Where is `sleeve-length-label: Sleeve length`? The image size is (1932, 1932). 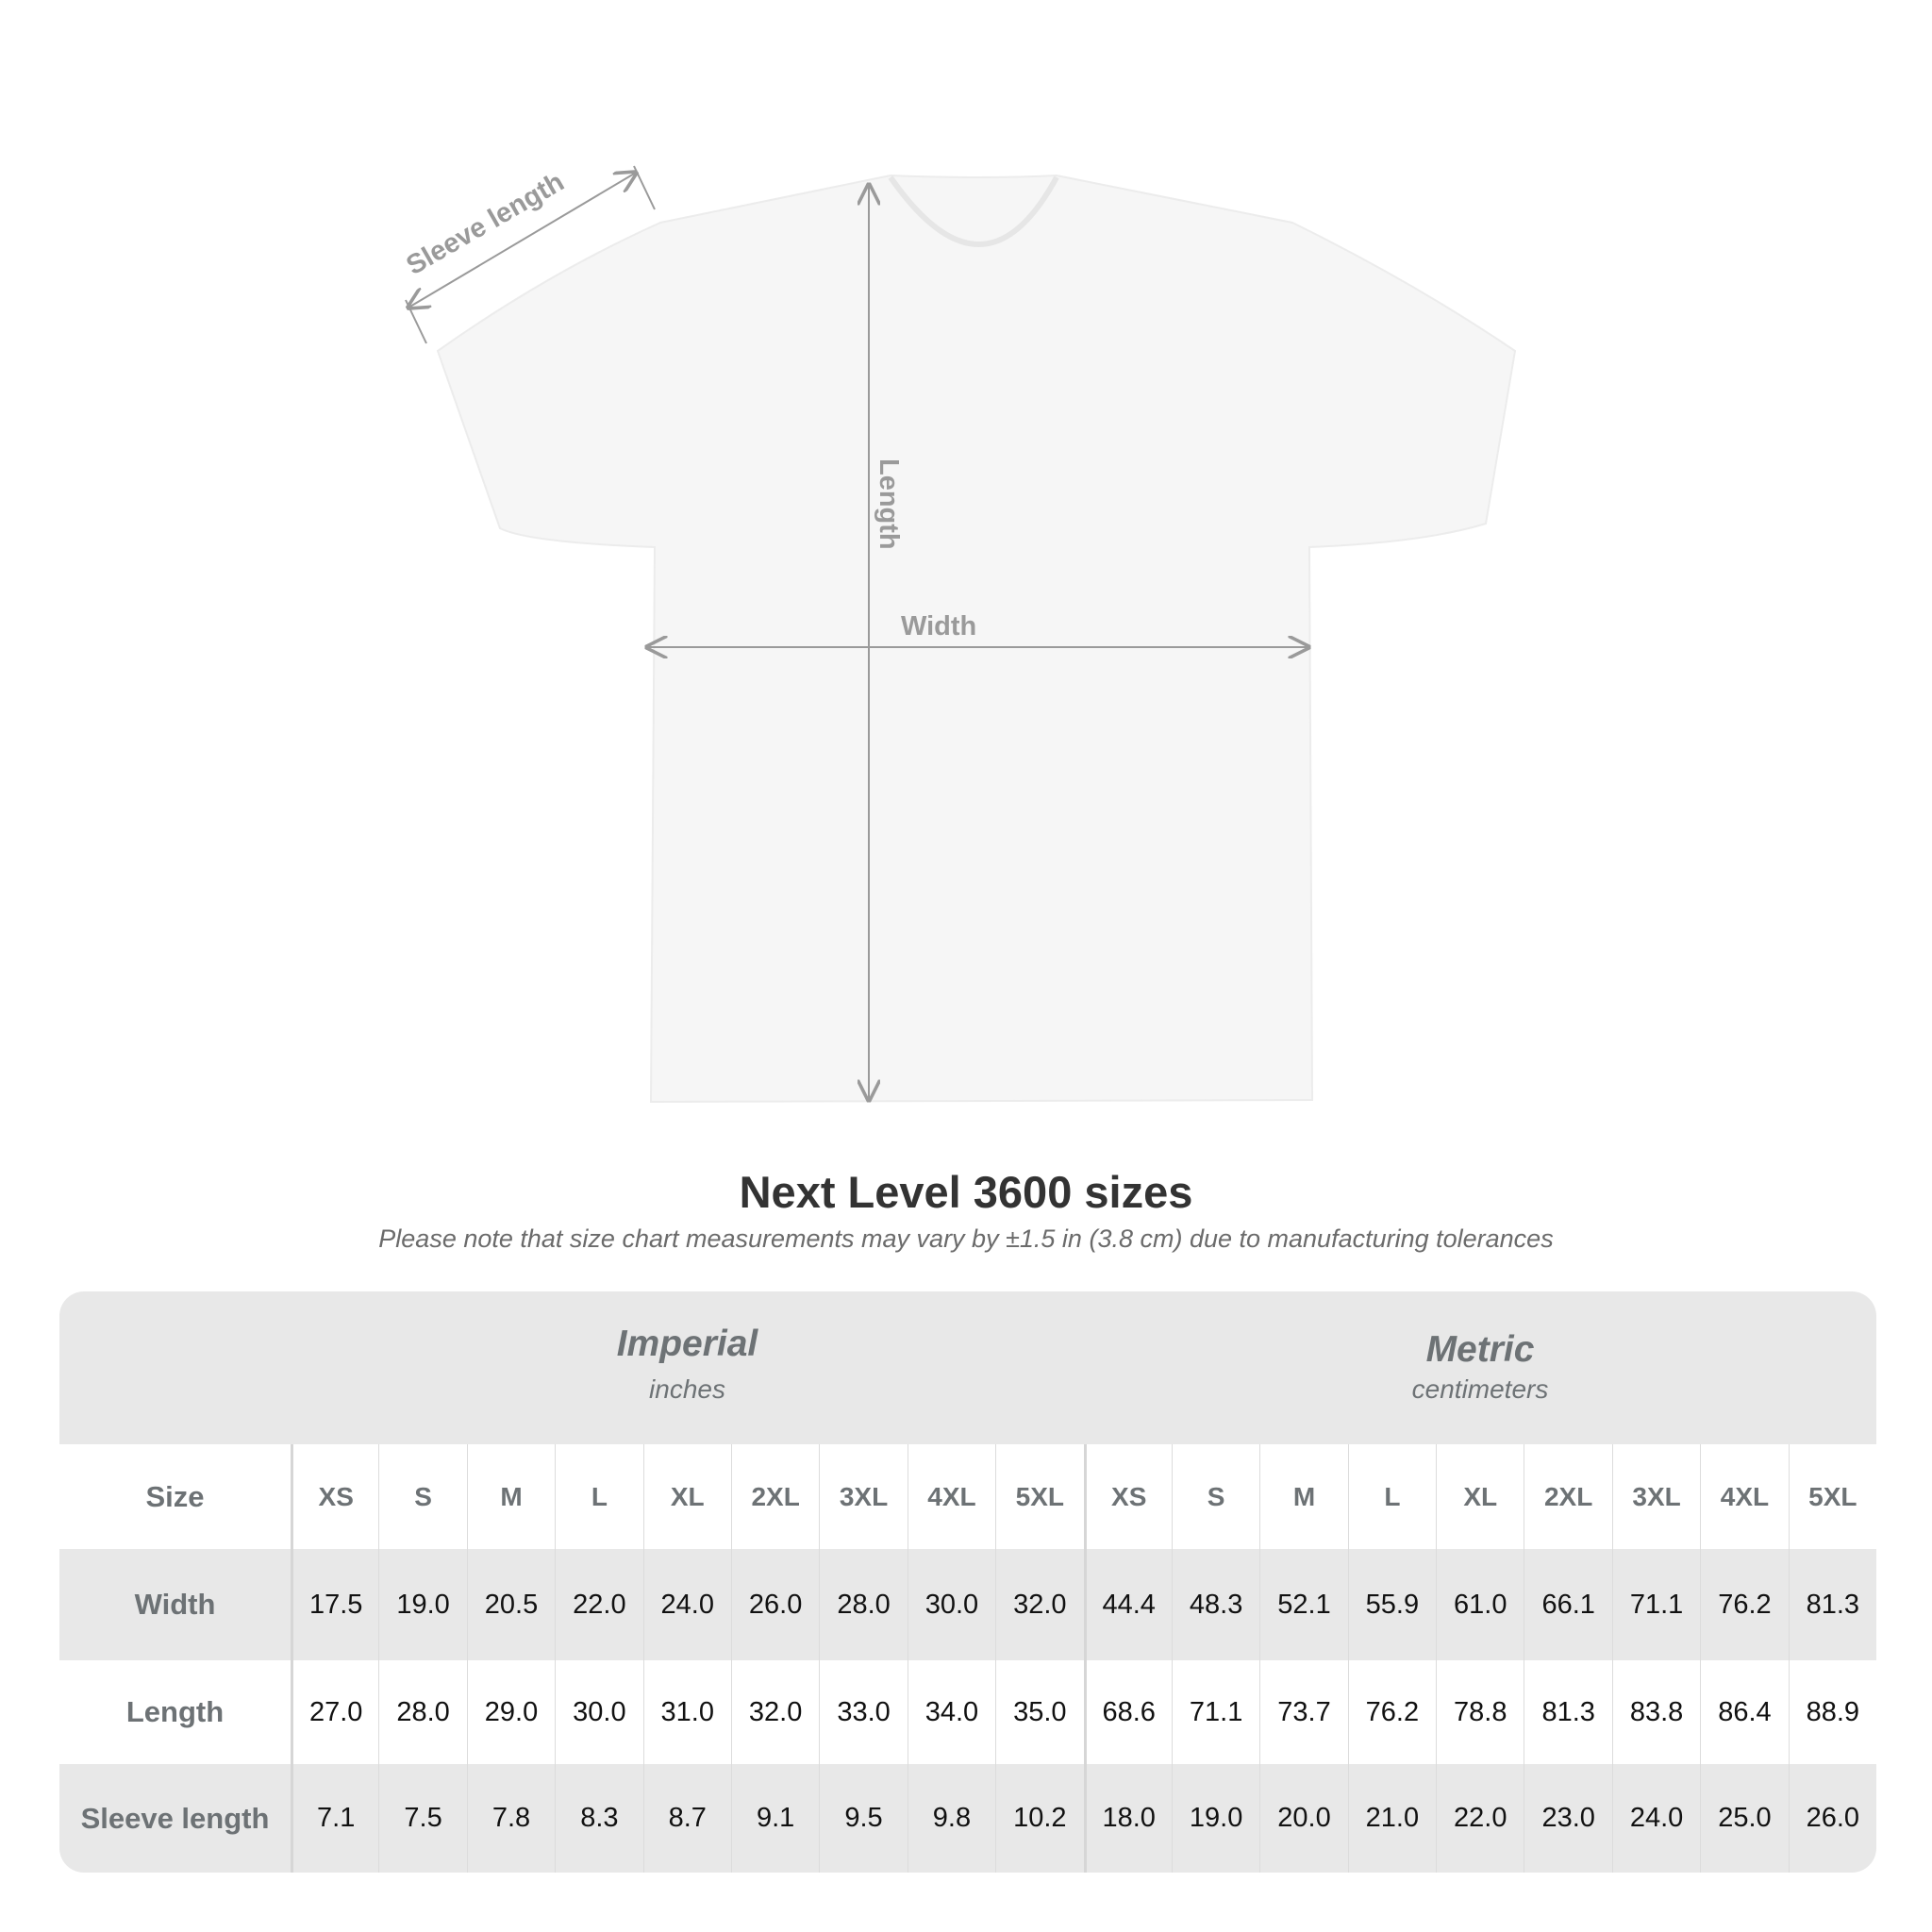 sleeve-length-label: Sleeve length is located at coordinates (486, 224).